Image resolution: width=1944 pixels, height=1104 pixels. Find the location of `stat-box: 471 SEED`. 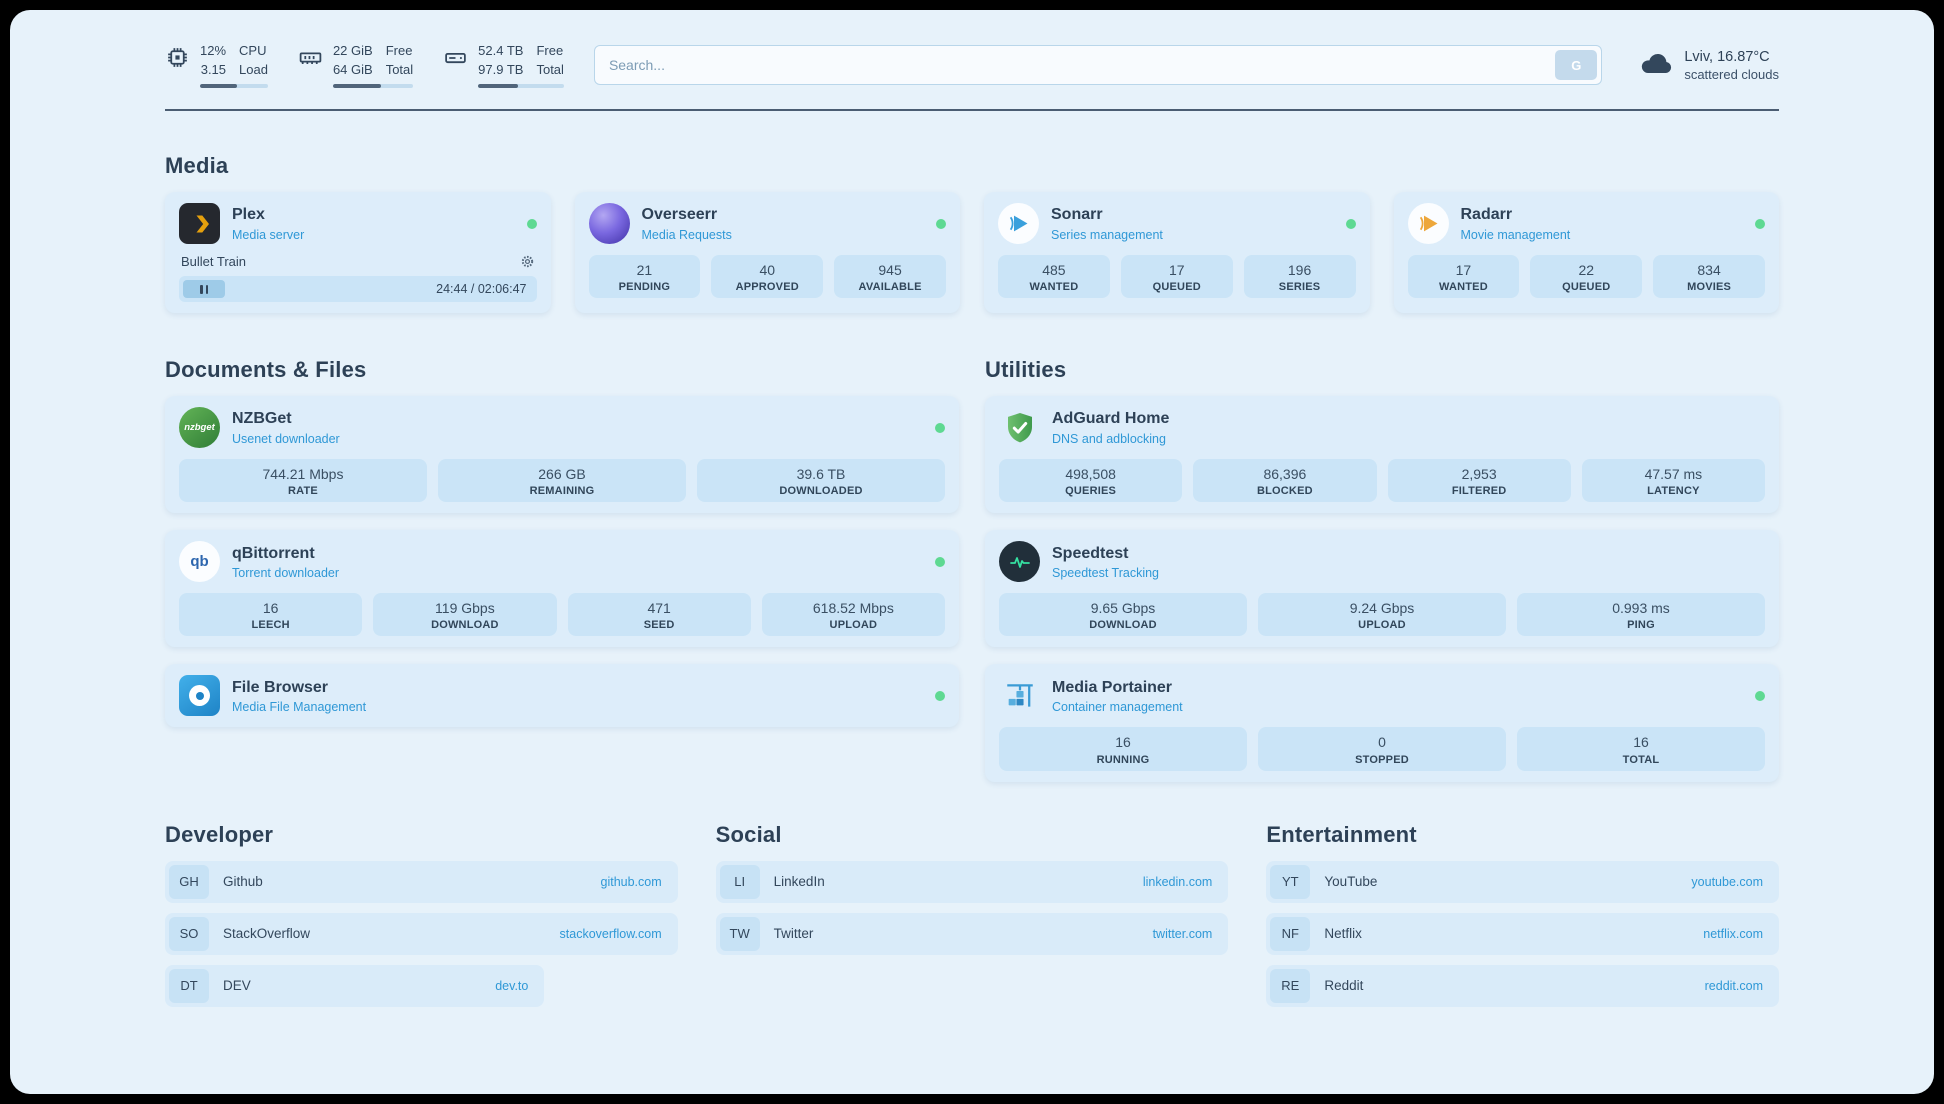

stat-box: 471 SEED is located at coordinates (659, 615).